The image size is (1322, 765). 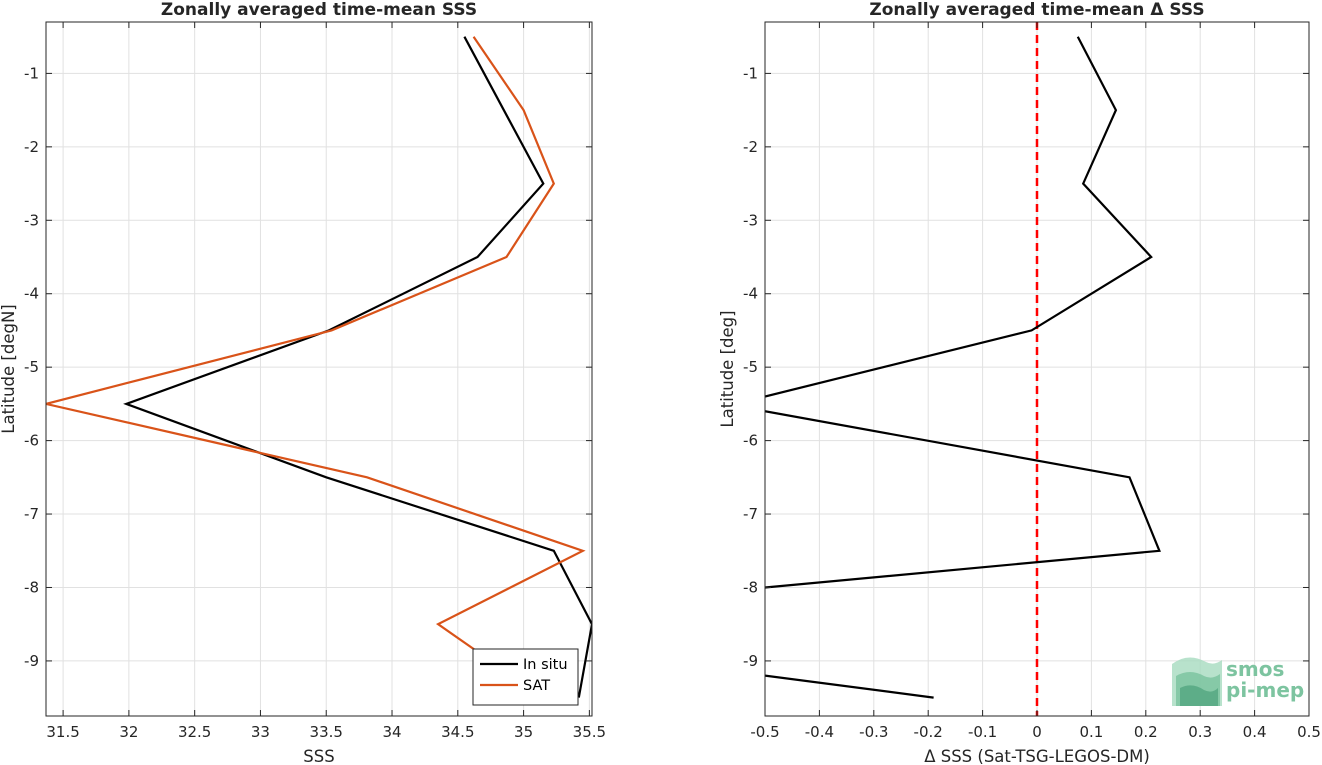 I want to click on x-tick-label: 0, so click(x=1037, y=732).